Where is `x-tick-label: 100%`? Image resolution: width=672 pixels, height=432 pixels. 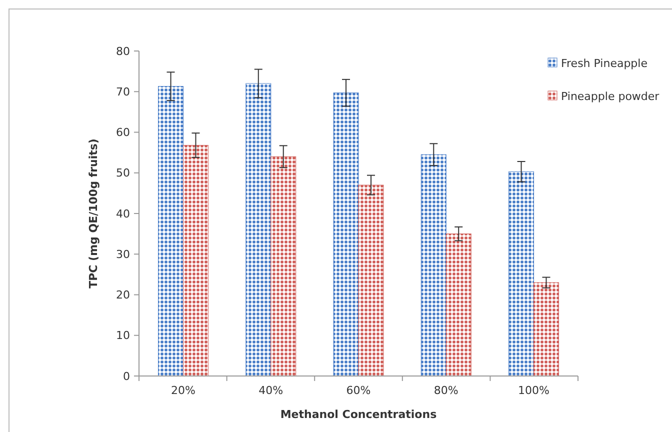 x-tick-label: 100% is located at coordinates (534, 390).